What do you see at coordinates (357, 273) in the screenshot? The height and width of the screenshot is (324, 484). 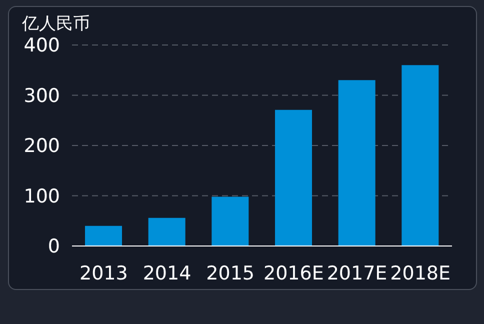 I see `x-tick-label: 2017E` at bounding box center [357, 273].